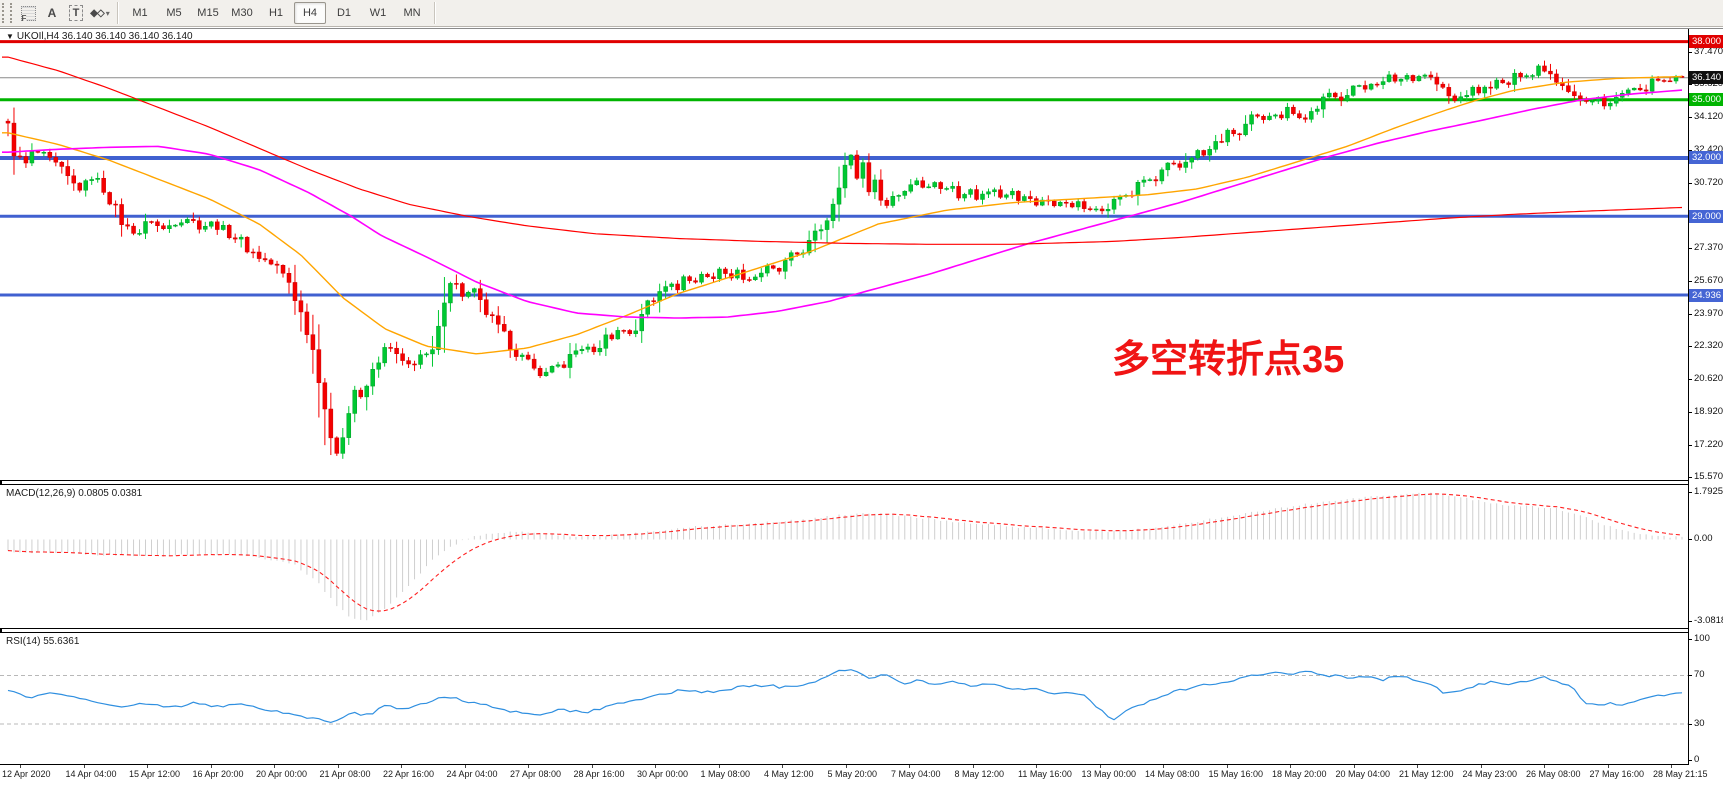 The height and width of the screenshot is (786, 1723). What do you see at coordinates (1228, 360) in the screenshot?
I see `chart-text-annotation: 多空转折点35` at bounding box center [1228, 360].